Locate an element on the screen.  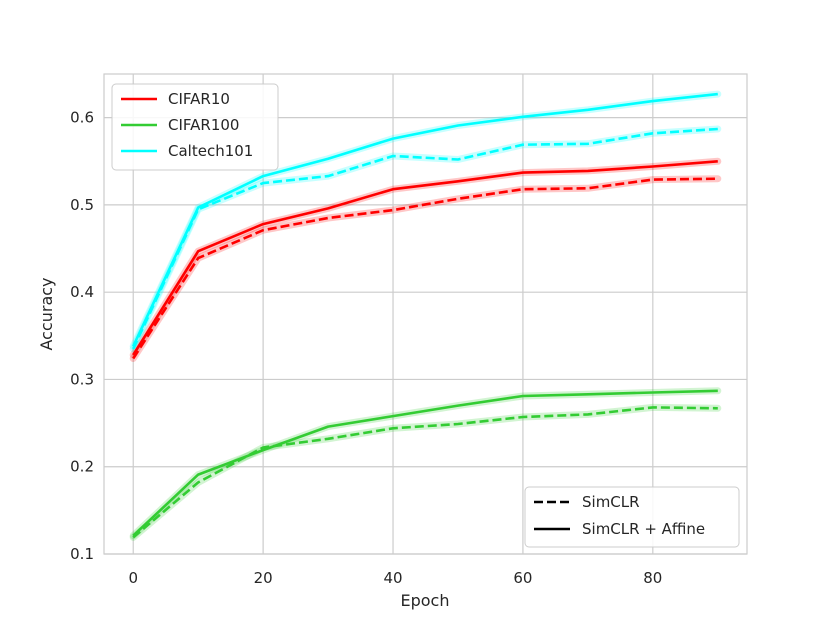
x-tick-label: 60 is located at coordinates (522, 578).